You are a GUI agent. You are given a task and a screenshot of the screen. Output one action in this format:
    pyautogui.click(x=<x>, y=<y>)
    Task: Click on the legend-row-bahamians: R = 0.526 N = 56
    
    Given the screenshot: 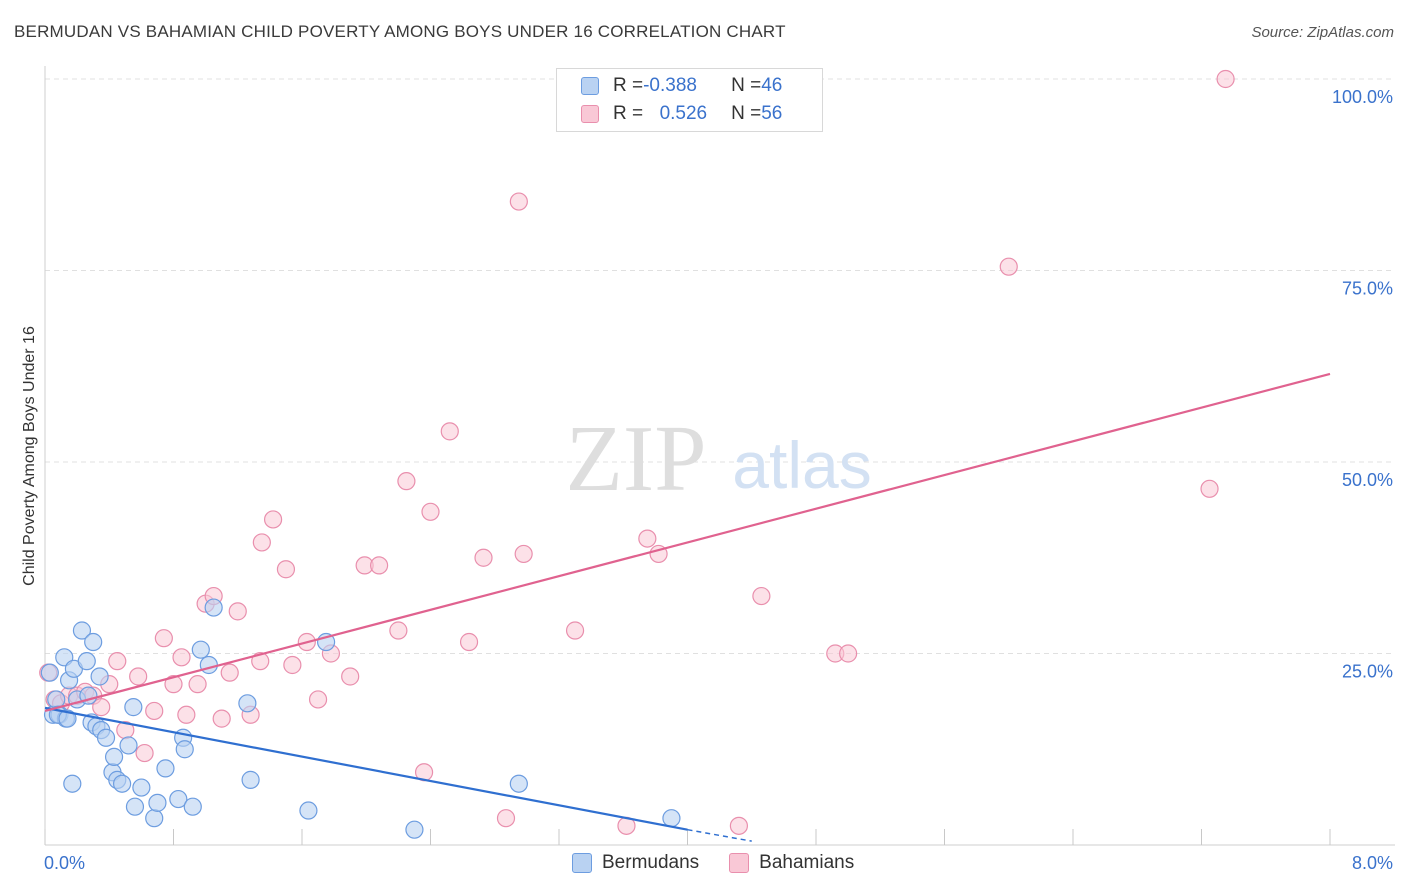 What is the action you would take?
    pyautogui.click(x=681, y=114)
    